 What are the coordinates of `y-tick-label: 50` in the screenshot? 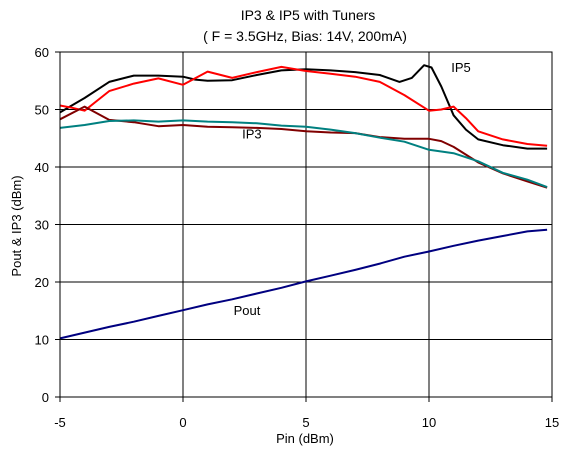 It's located at (42, 110).